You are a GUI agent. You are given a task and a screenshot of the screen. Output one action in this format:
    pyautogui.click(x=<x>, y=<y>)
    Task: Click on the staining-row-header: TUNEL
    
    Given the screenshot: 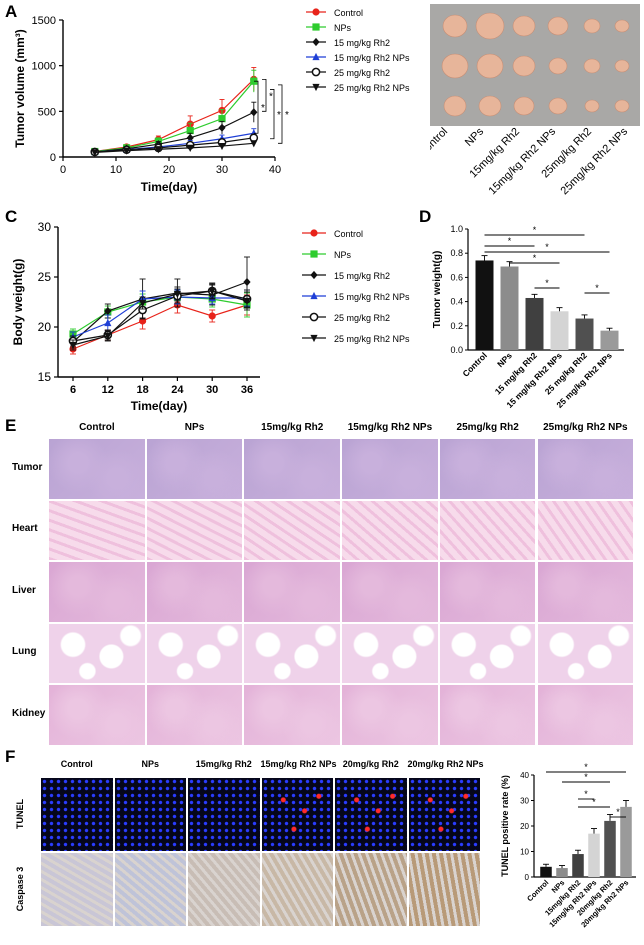 What is the action you would take?
    pyautogui.click(x=20, y=813)
    